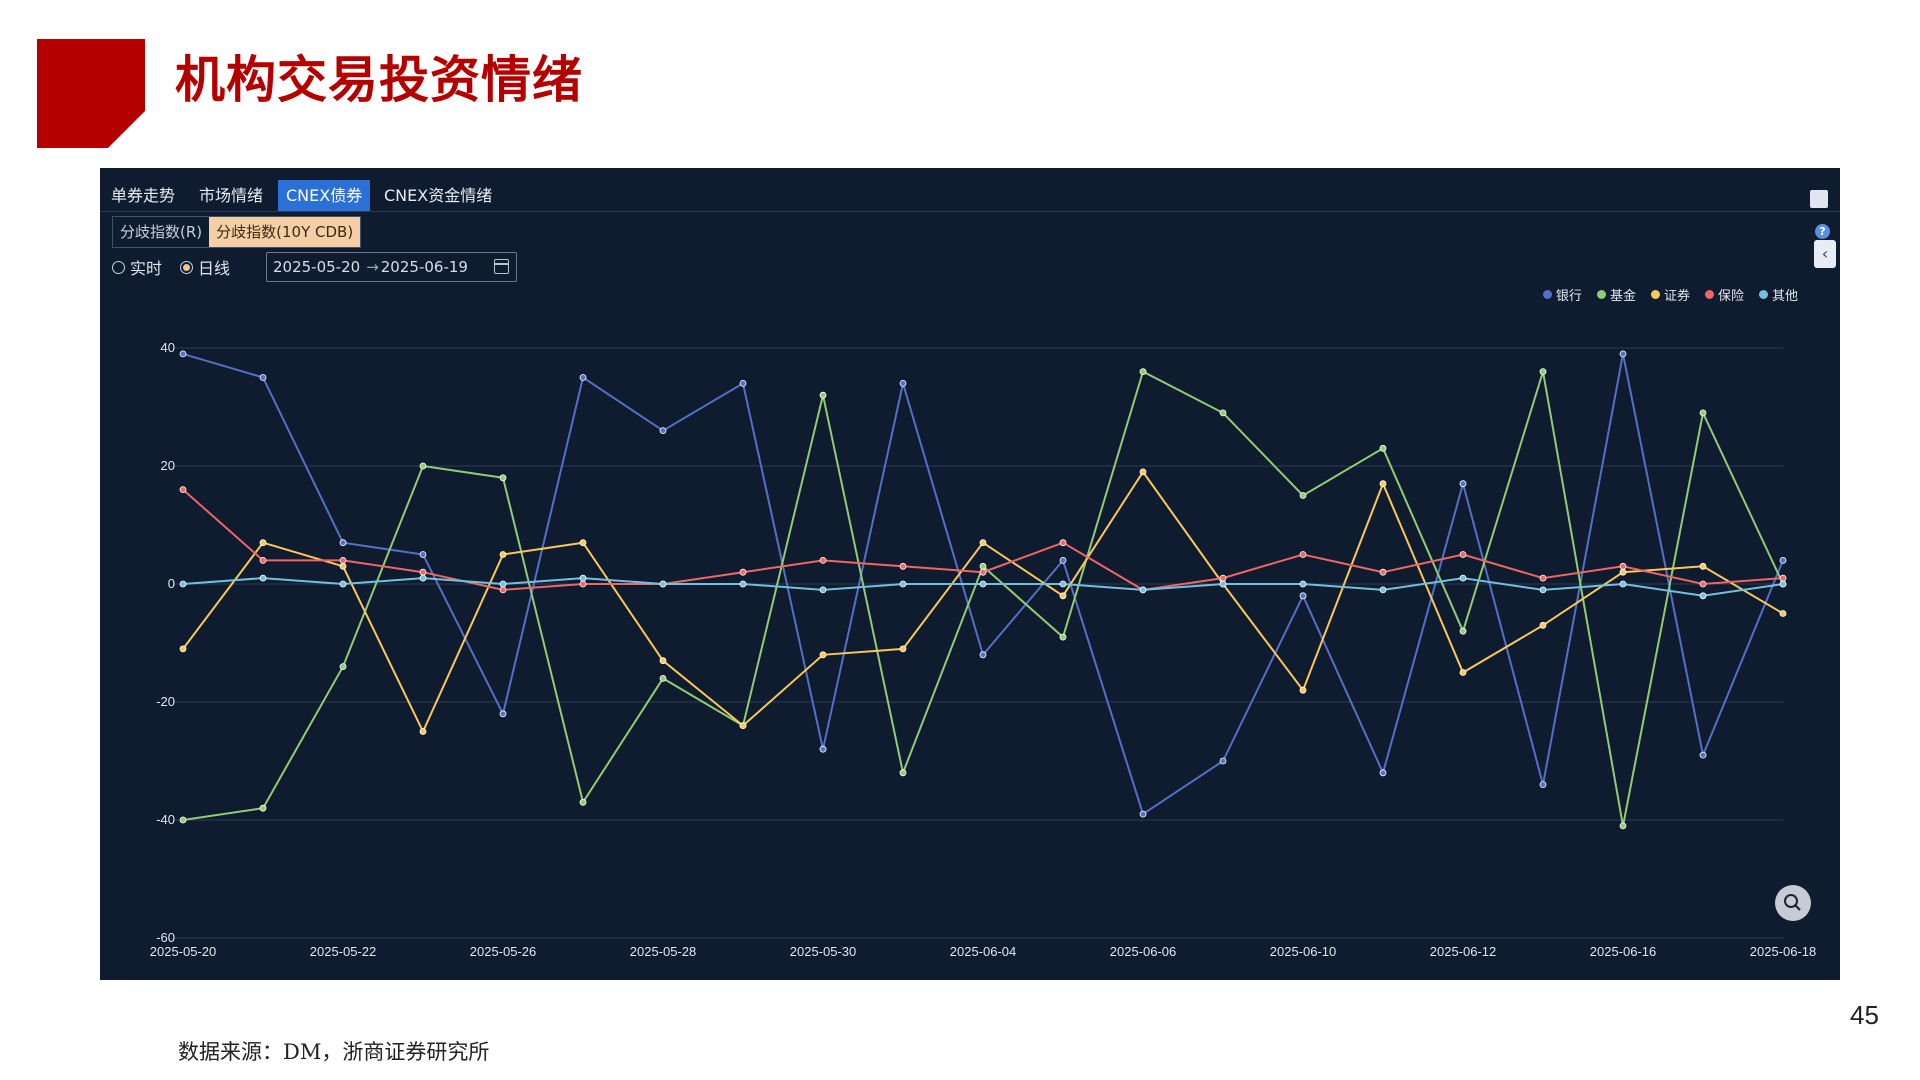 The height and width of the screenshot is (1080, 1920). I want to click on y-tick-label: 20, so click(168, 465).